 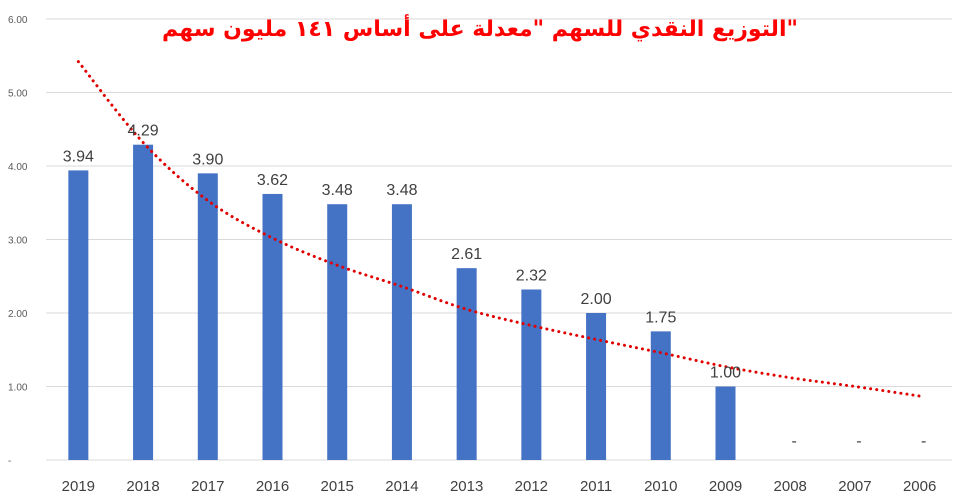 What do you see at coordinates (78, 156) in the screenshot?
I see `data-label: 3.94` at bounding box center [78, 156].